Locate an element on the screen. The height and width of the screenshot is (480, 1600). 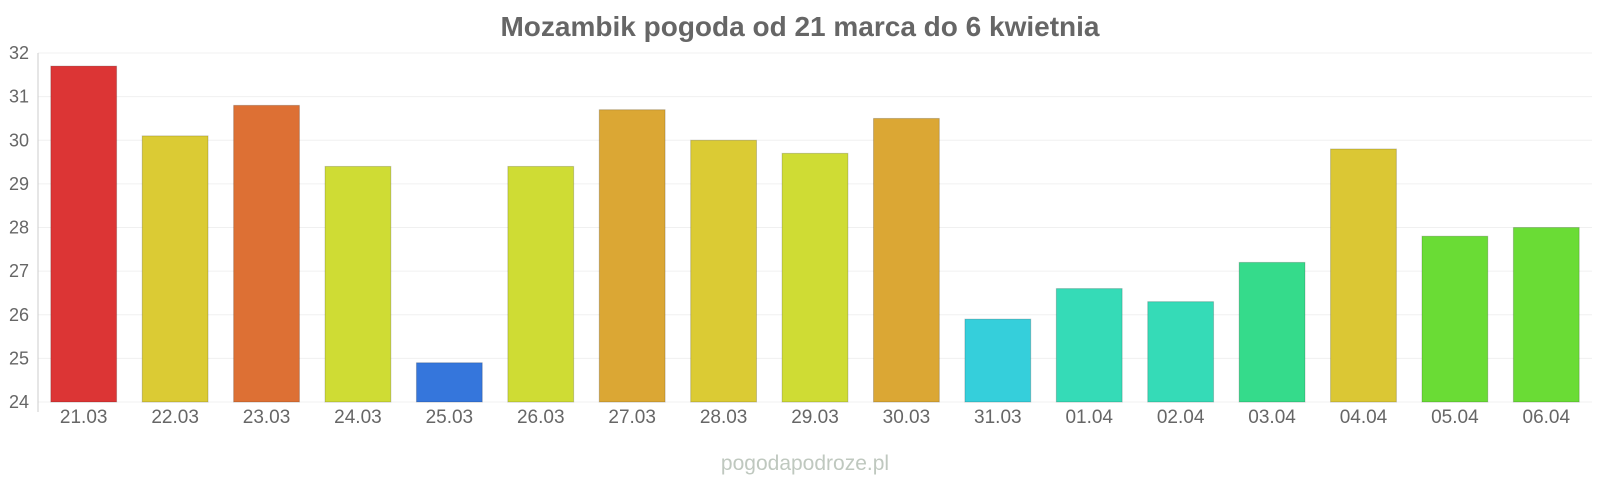
bar-26.03 is located at coordinates (541, 284).